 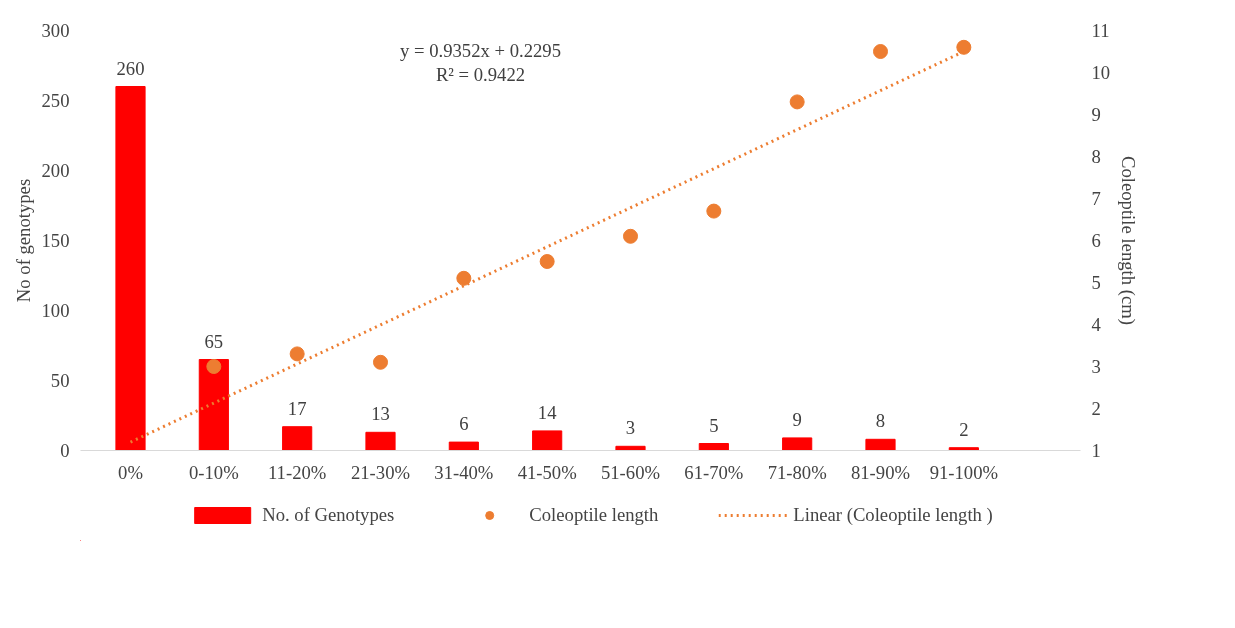 I want to click on y2-tick-label: 7, so click(x=1096, y=198).